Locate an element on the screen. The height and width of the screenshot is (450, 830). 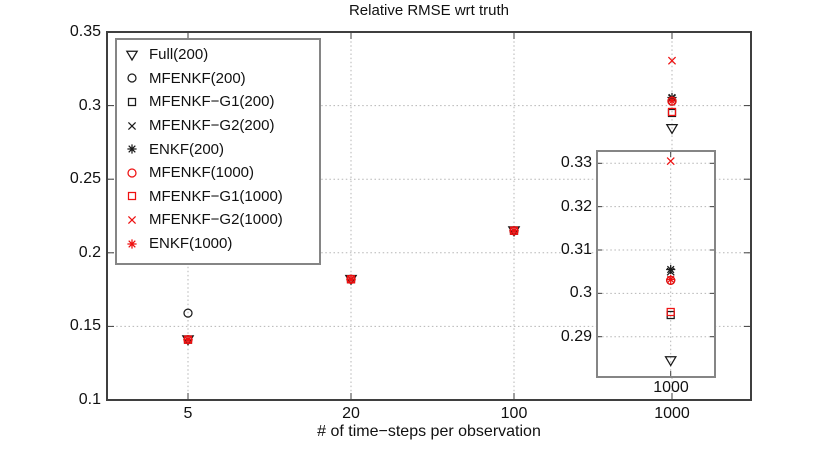
triangle-down-icon is located at coordinates (132, 56).